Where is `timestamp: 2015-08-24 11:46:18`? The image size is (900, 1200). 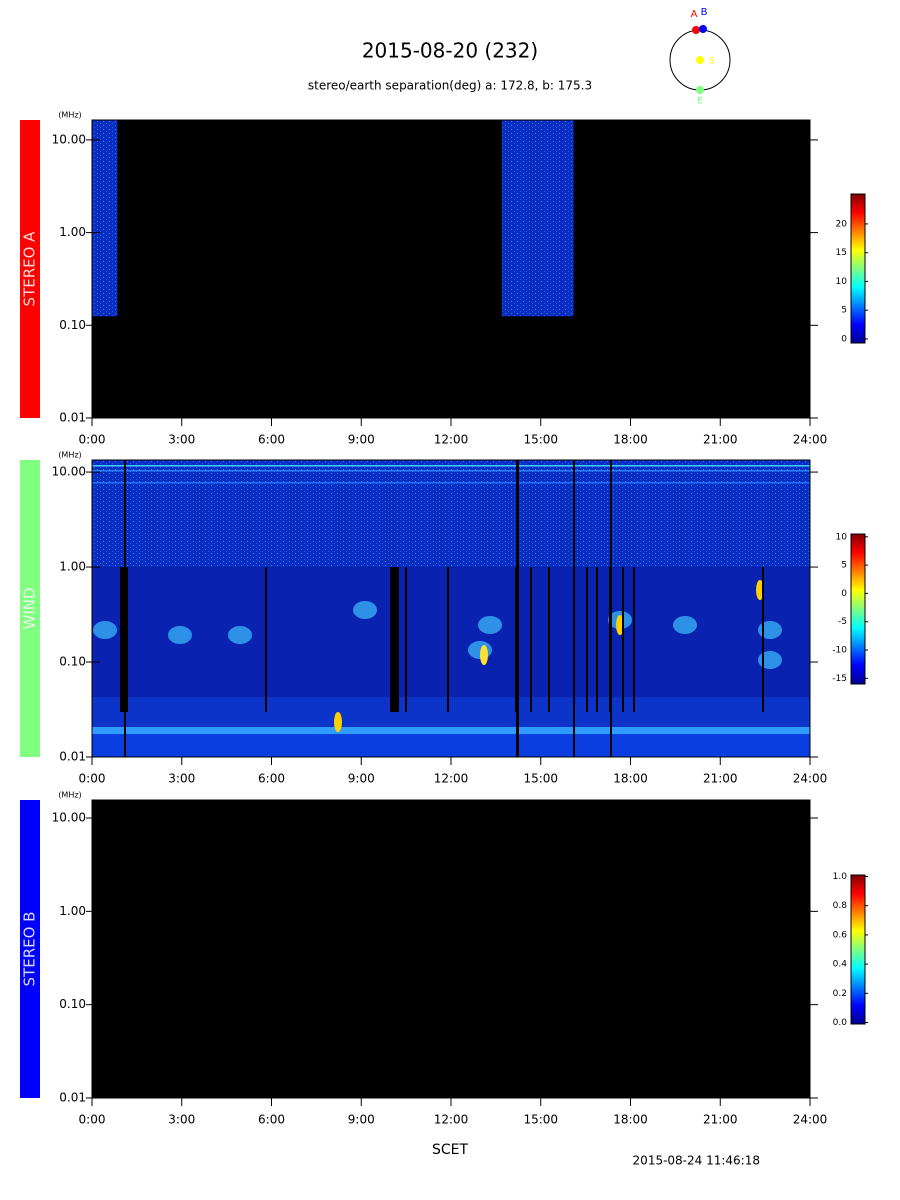 timestamp: 2015-08-24 11:46:18 is located at coordinates (696, 1161).